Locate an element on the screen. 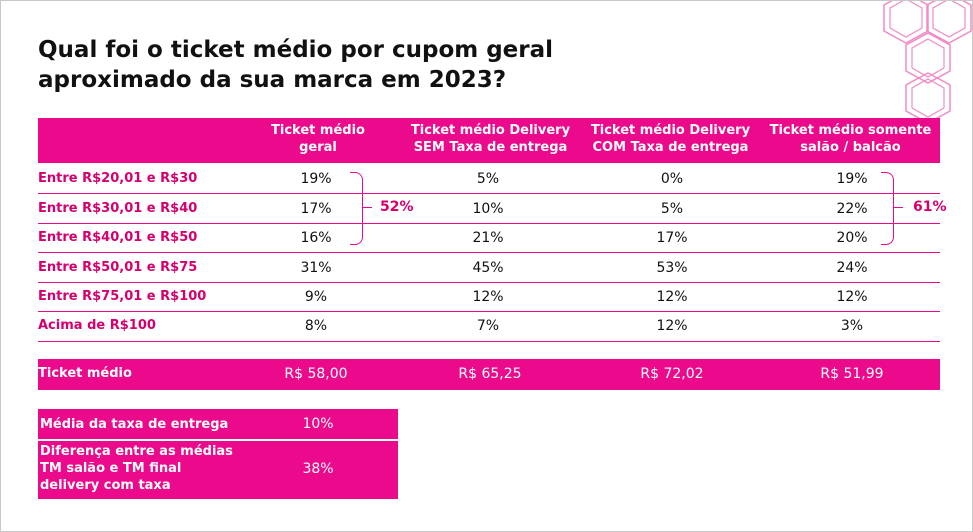 The height and width of the screenshot is (532, 973). taxa-entrega-value: 10% is located at coordinates (318, 424).